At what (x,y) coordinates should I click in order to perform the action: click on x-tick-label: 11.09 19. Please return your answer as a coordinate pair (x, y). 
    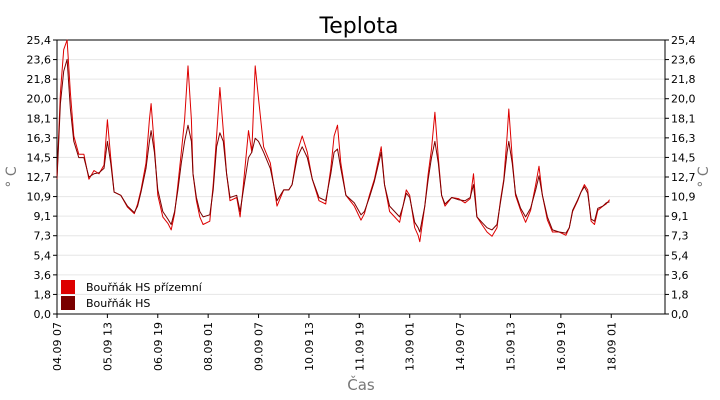
    Looking at the image, I should click on (359, 346).